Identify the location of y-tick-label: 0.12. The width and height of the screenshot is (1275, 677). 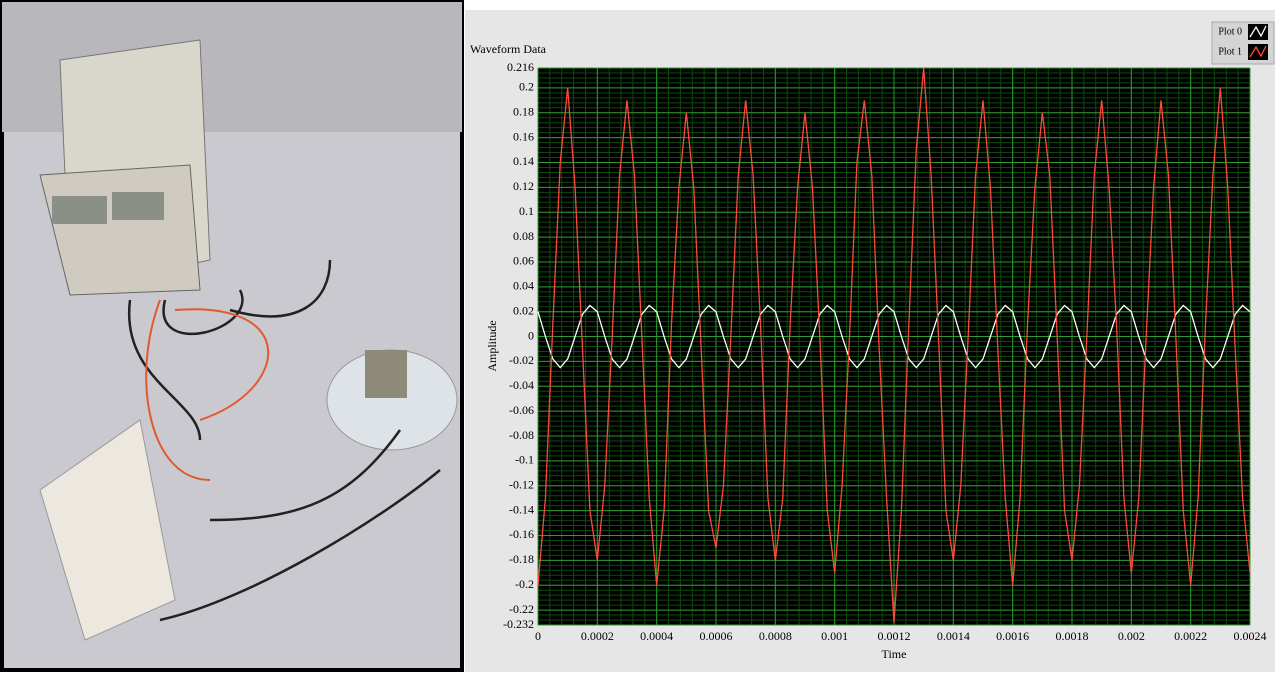
(523, 186).